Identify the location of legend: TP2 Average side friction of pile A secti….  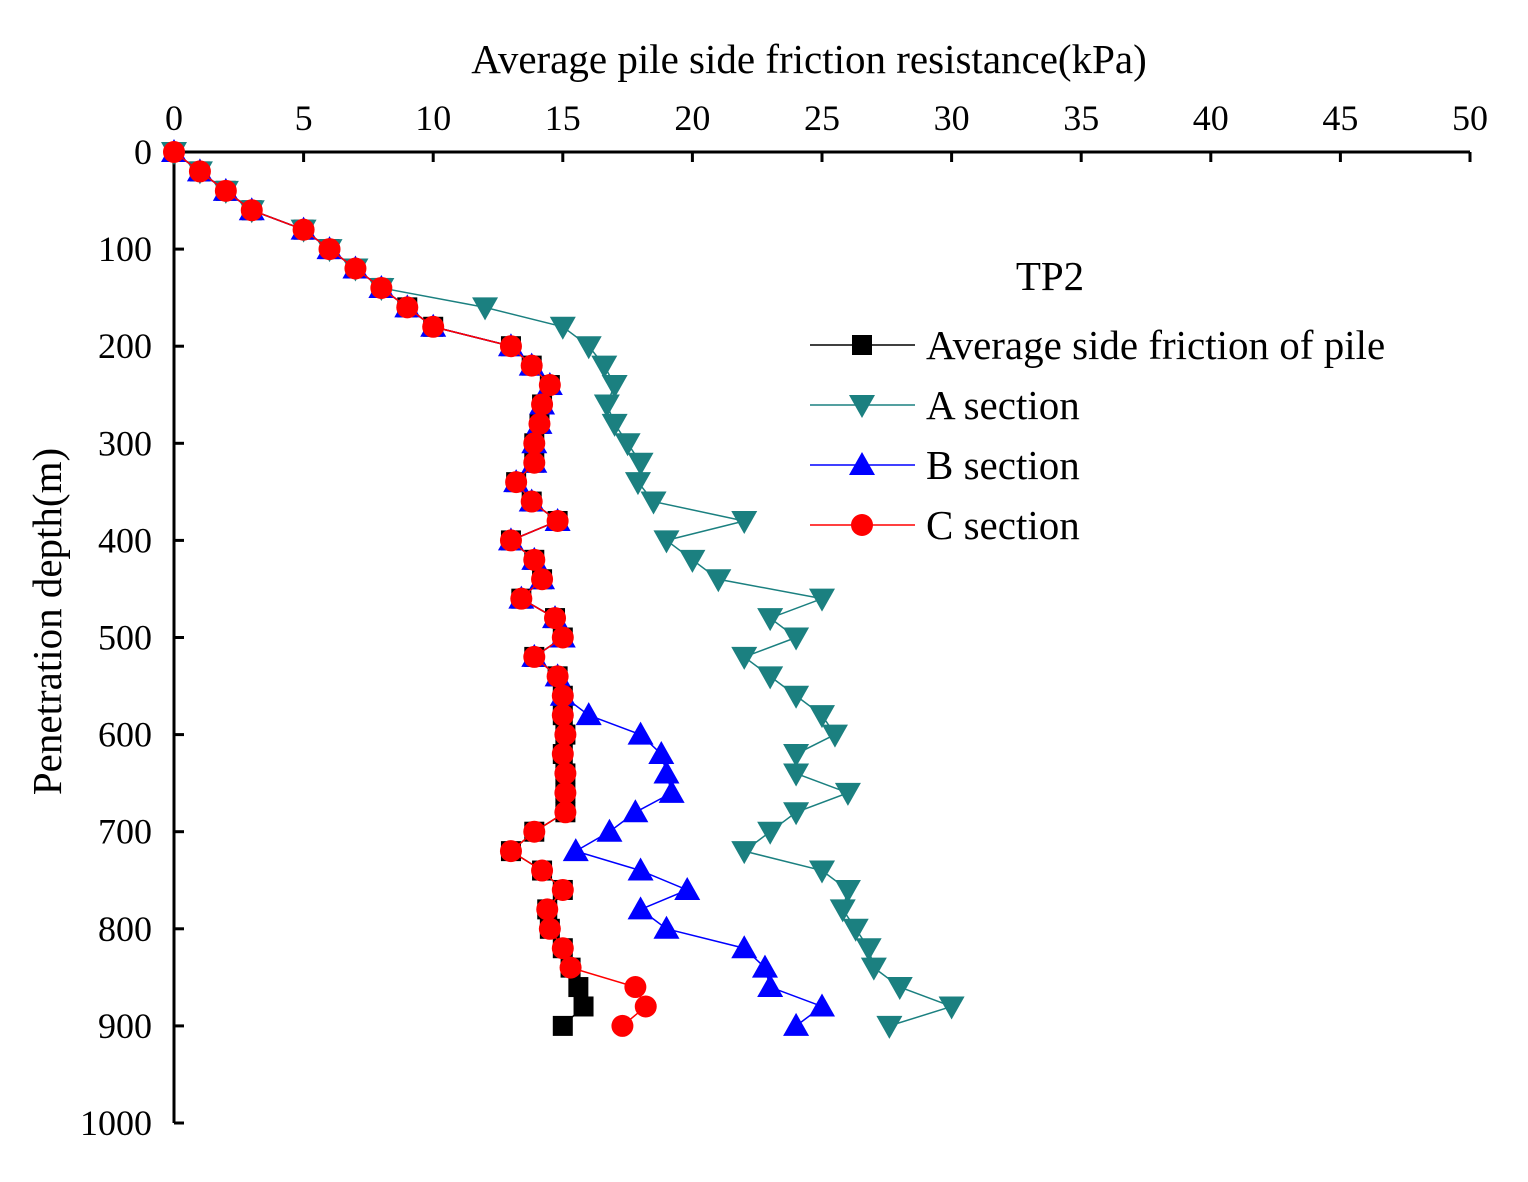
(1097, 400).